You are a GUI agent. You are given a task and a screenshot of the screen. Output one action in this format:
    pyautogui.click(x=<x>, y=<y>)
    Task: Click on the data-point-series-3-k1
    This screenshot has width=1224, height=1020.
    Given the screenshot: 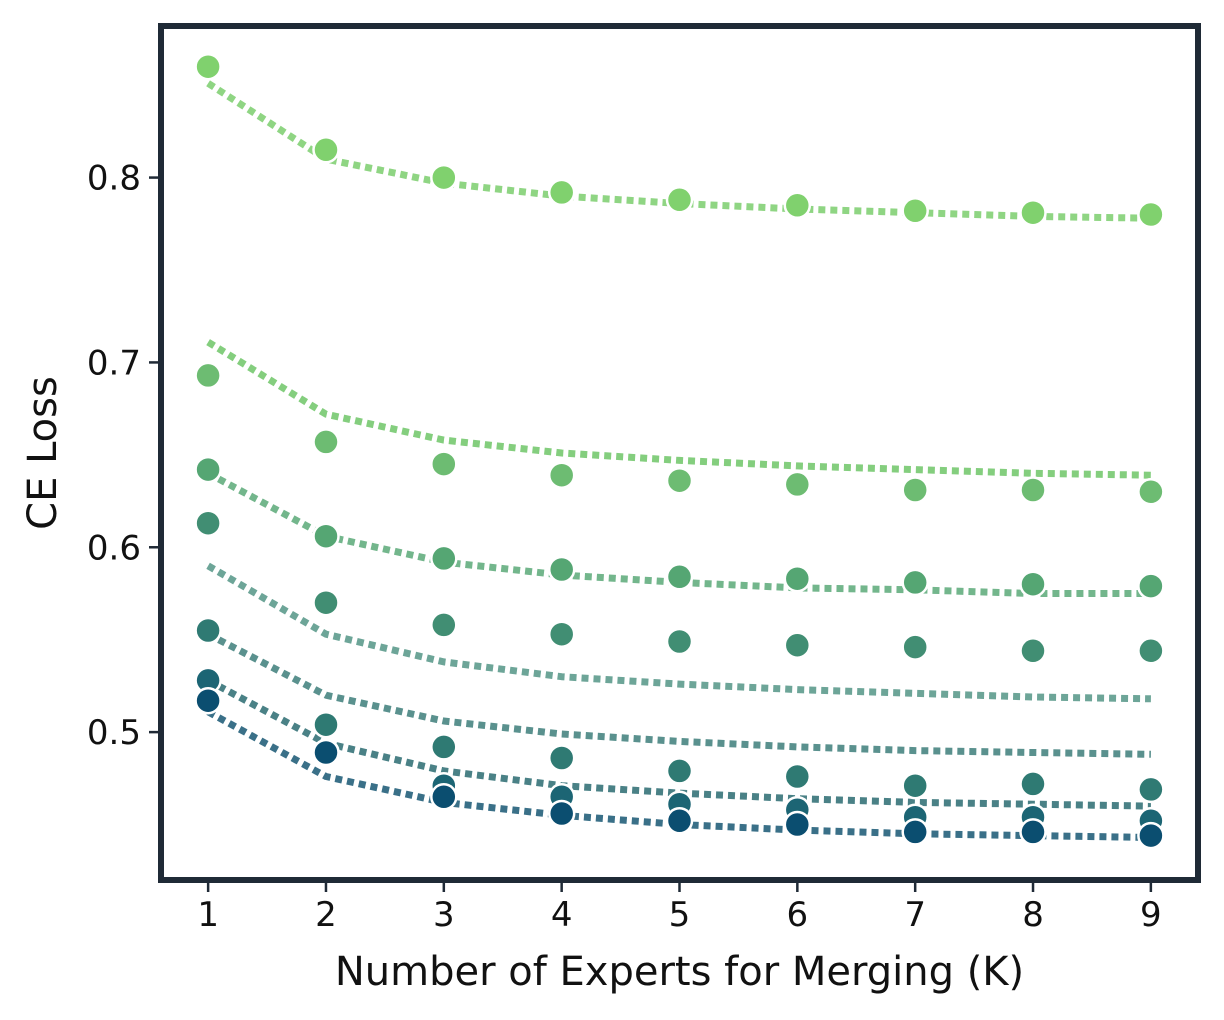 What is the action you would take?
    pyautogui.click(x=208, y=469)
    